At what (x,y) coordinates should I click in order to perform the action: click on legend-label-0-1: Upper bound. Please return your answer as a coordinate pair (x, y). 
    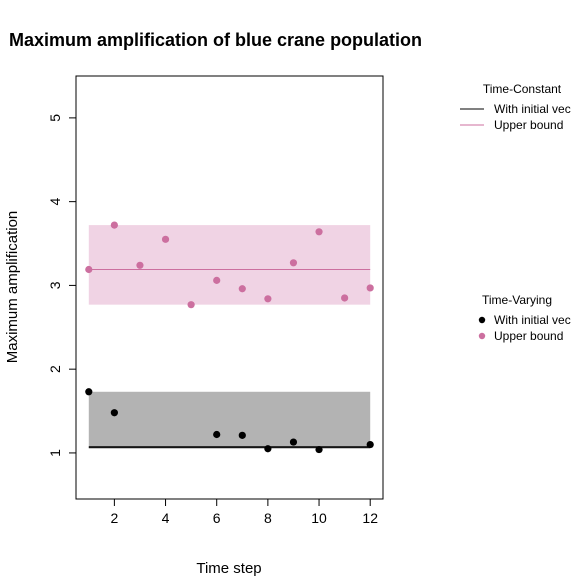
    Looking at the image, I should click on (528, 125).